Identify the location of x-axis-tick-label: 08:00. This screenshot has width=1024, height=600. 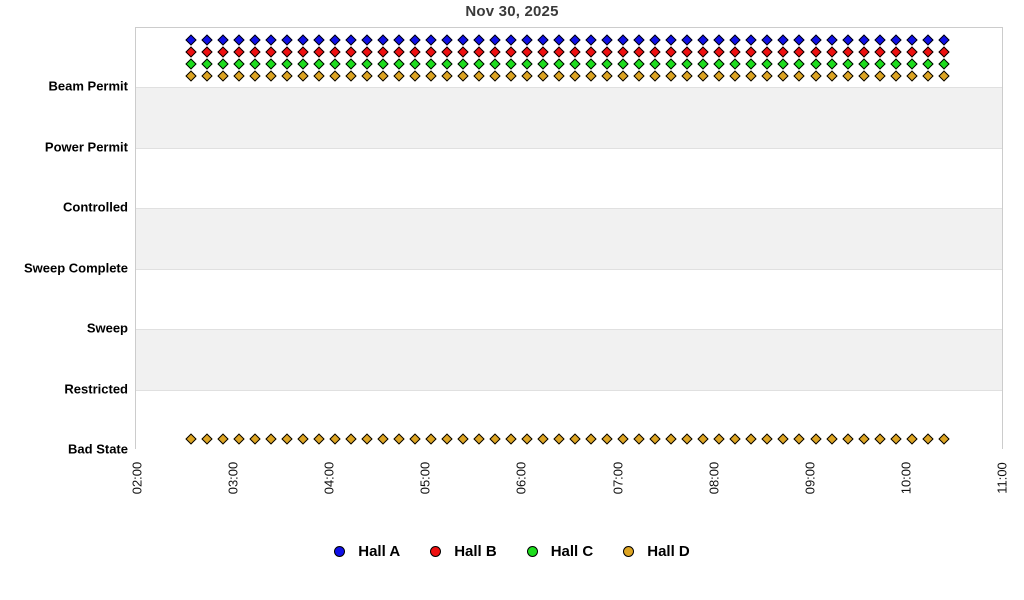
(714, 478).